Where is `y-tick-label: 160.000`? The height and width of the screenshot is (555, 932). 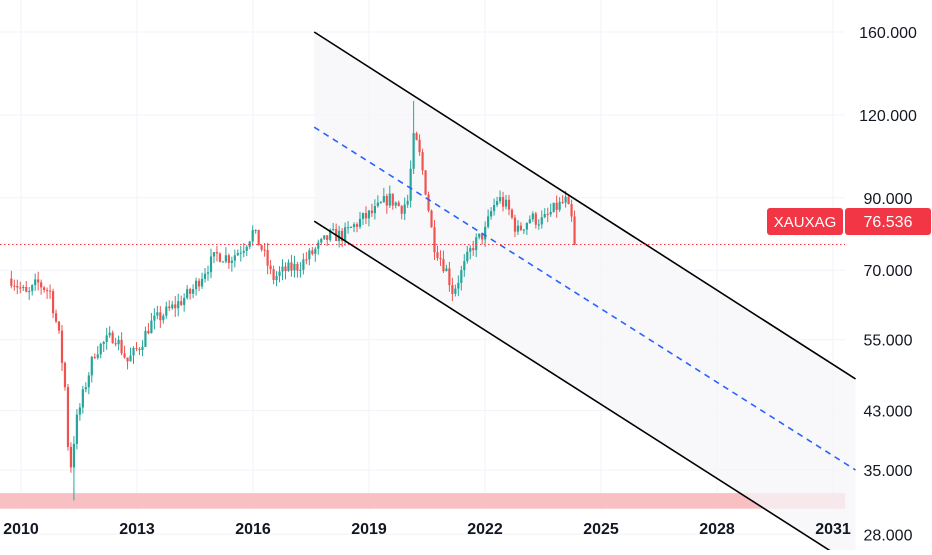 y-tick-label: 160.000 is located at coordinates (888, 33).